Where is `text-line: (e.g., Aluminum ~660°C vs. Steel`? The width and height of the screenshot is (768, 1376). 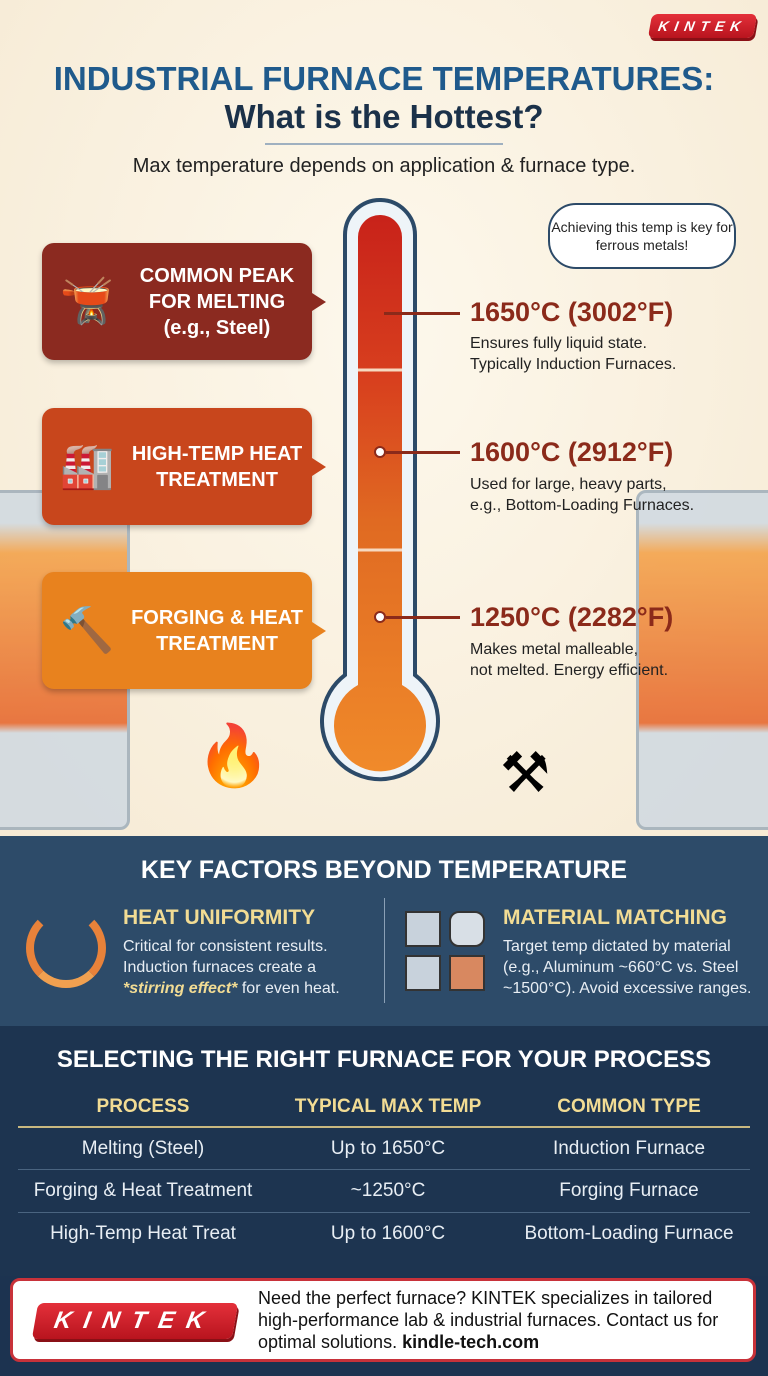
text-line: (e.g., Aluminum ~660°C vs. Steel is located at coordinates (621, 967).